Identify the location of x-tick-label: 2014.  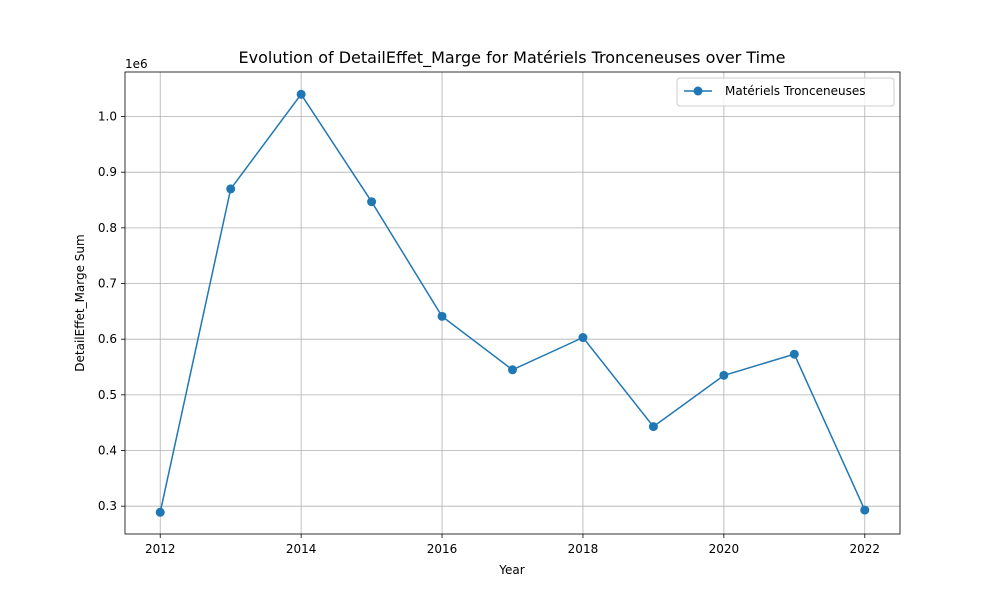
(301, 549).